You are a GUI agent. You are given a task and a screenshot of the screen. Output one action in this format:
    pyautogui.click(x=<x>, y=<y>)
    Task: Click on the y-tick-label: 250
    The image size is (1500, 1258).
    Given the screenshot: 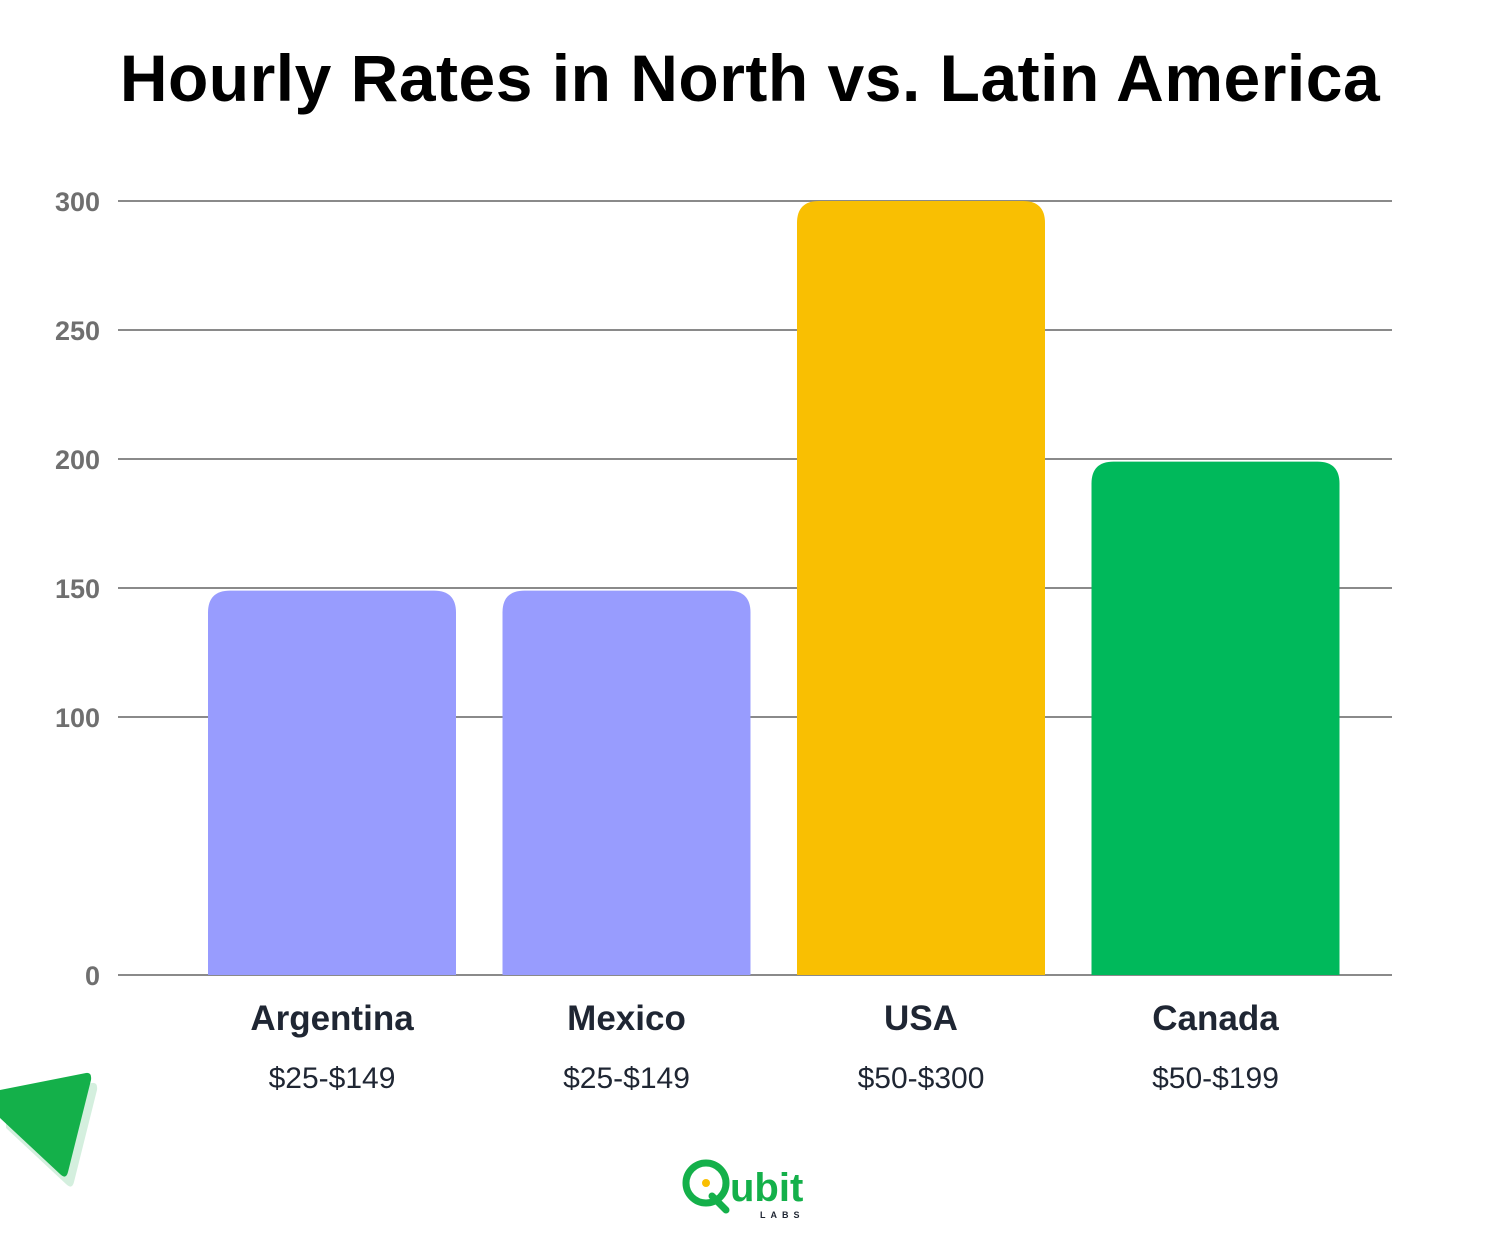 What is the action you would take?
    pyautogui.click(x=77, y=331)
    